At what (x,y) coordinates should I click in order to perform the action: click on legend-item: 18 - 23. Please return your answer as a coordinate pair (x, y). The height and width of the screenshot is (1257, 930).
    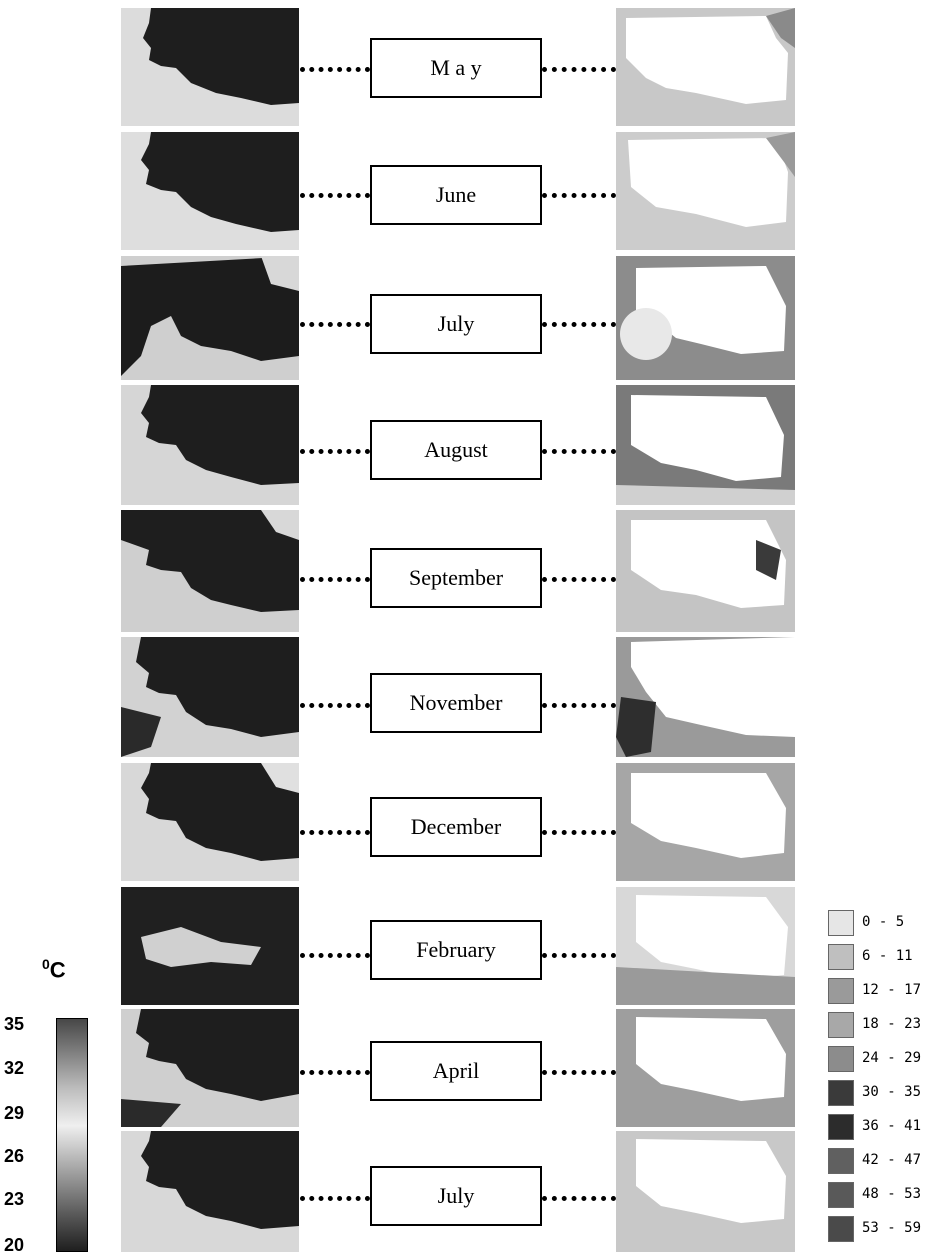
    Looking at the image, I should click on (878, 1025).